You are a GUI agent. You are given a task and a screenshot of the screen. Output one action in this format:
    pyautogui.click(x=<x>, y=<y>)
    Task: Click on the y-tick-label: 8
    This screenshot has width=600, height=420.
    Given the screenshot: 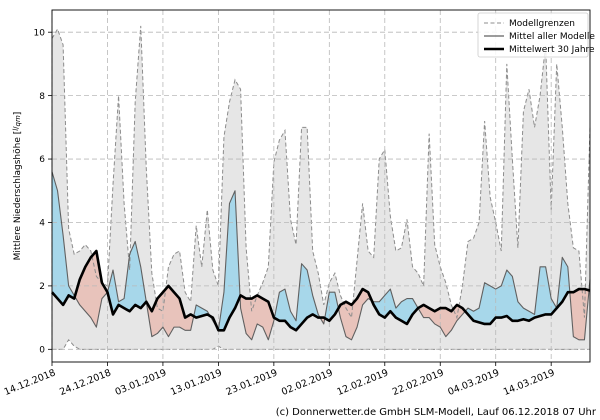 What is the action you would take?
    pyautogui.click(x=42, y=97)
    